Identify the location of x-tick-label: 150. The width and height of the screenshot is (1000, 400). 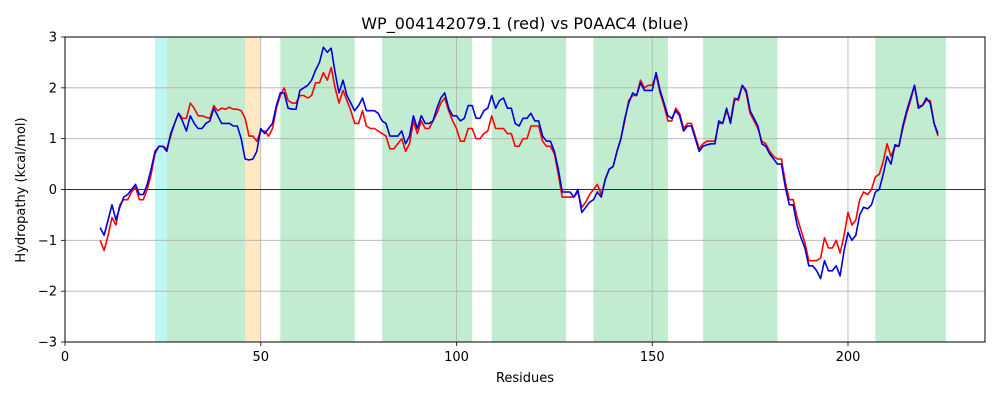
(652, 357).